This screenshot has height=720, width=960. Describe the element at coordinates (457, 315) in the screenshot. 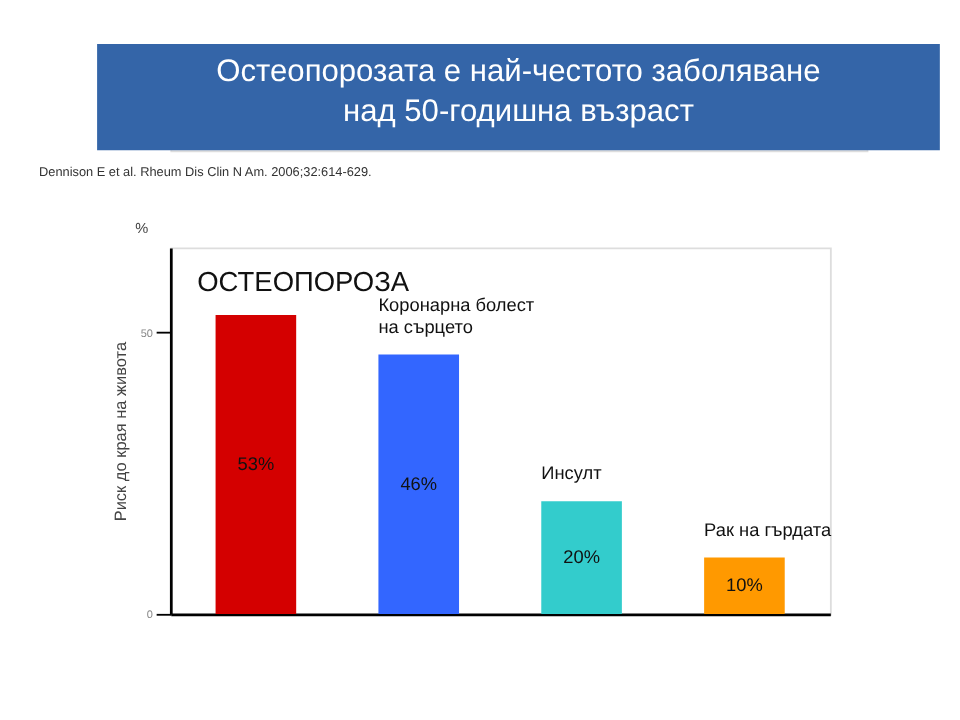

I see `x-tick-label: Коронарна болест на сърцето` at that location.